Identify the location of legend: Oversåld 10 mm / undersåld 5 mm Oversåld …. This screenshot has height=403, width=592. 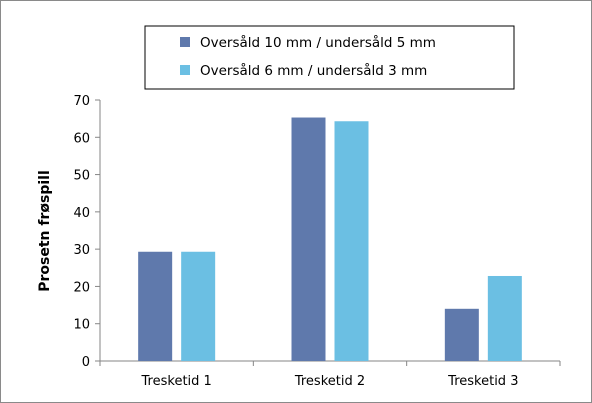
(308, 56).